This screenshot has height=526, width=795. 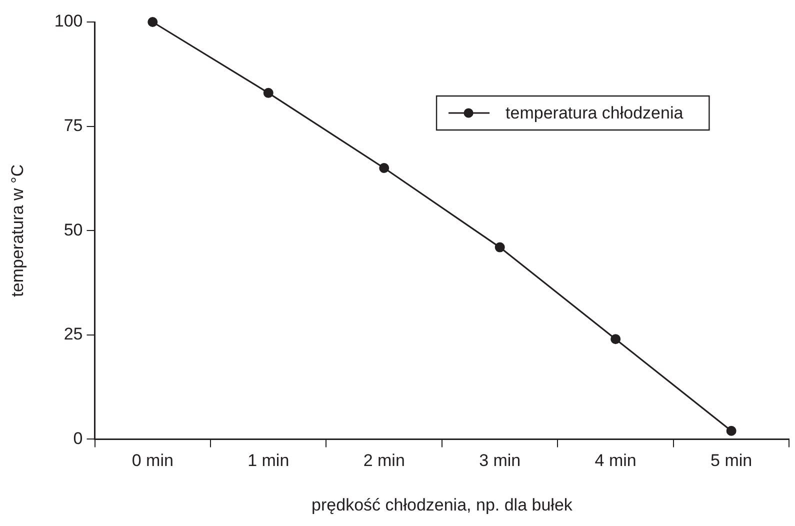 I want to click on y-tick-label: 25, so click(x=73, y=334).